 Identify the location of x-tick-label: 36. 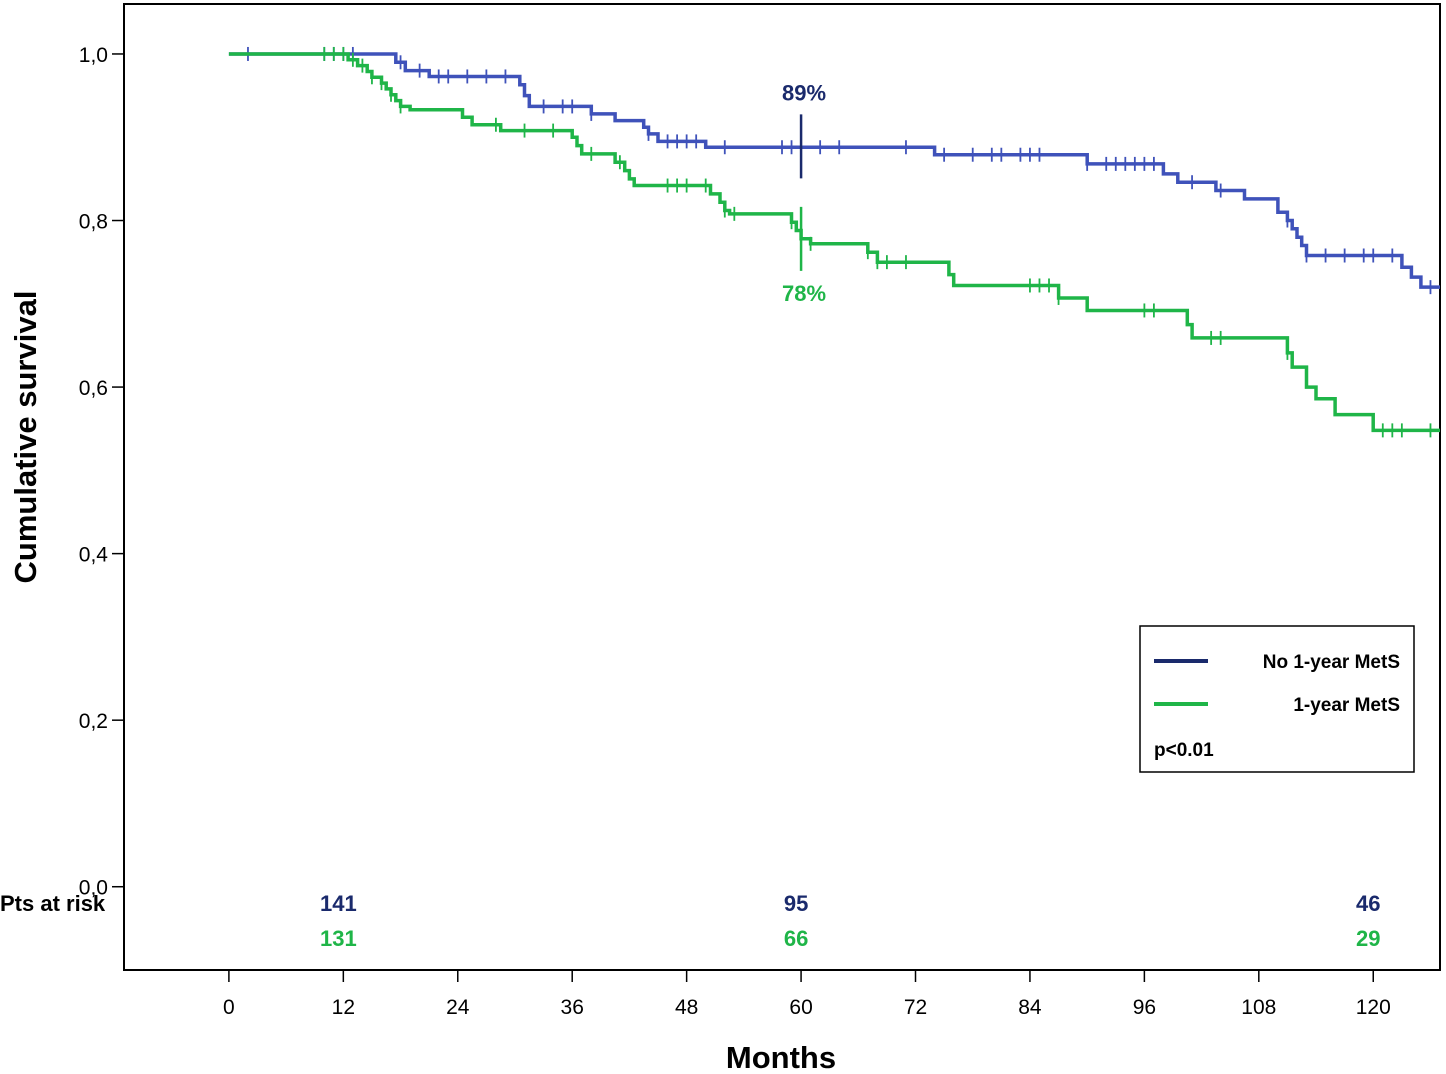
(572, 1007).